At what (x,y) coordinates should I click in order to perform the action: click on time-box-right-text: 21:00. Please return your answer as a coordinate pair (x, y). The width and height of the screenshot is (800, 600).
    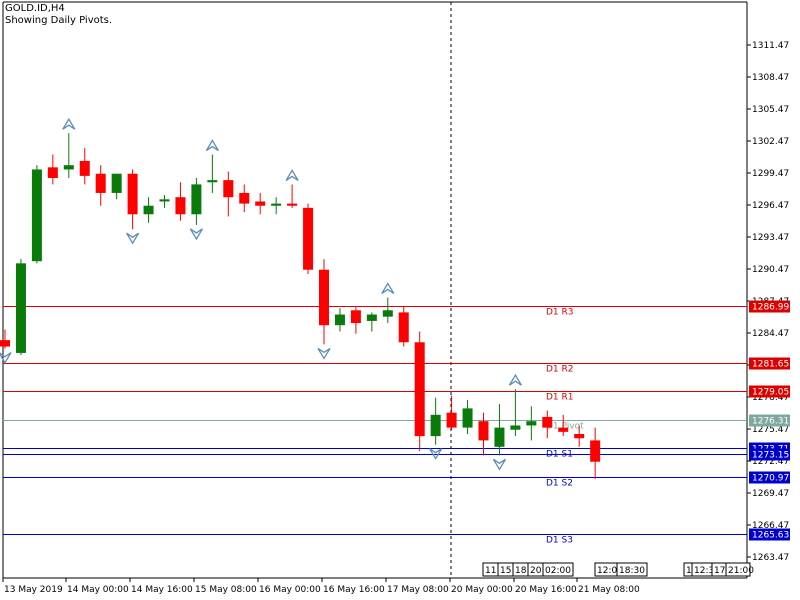
    Looking at the image, I should click on (741, 571).